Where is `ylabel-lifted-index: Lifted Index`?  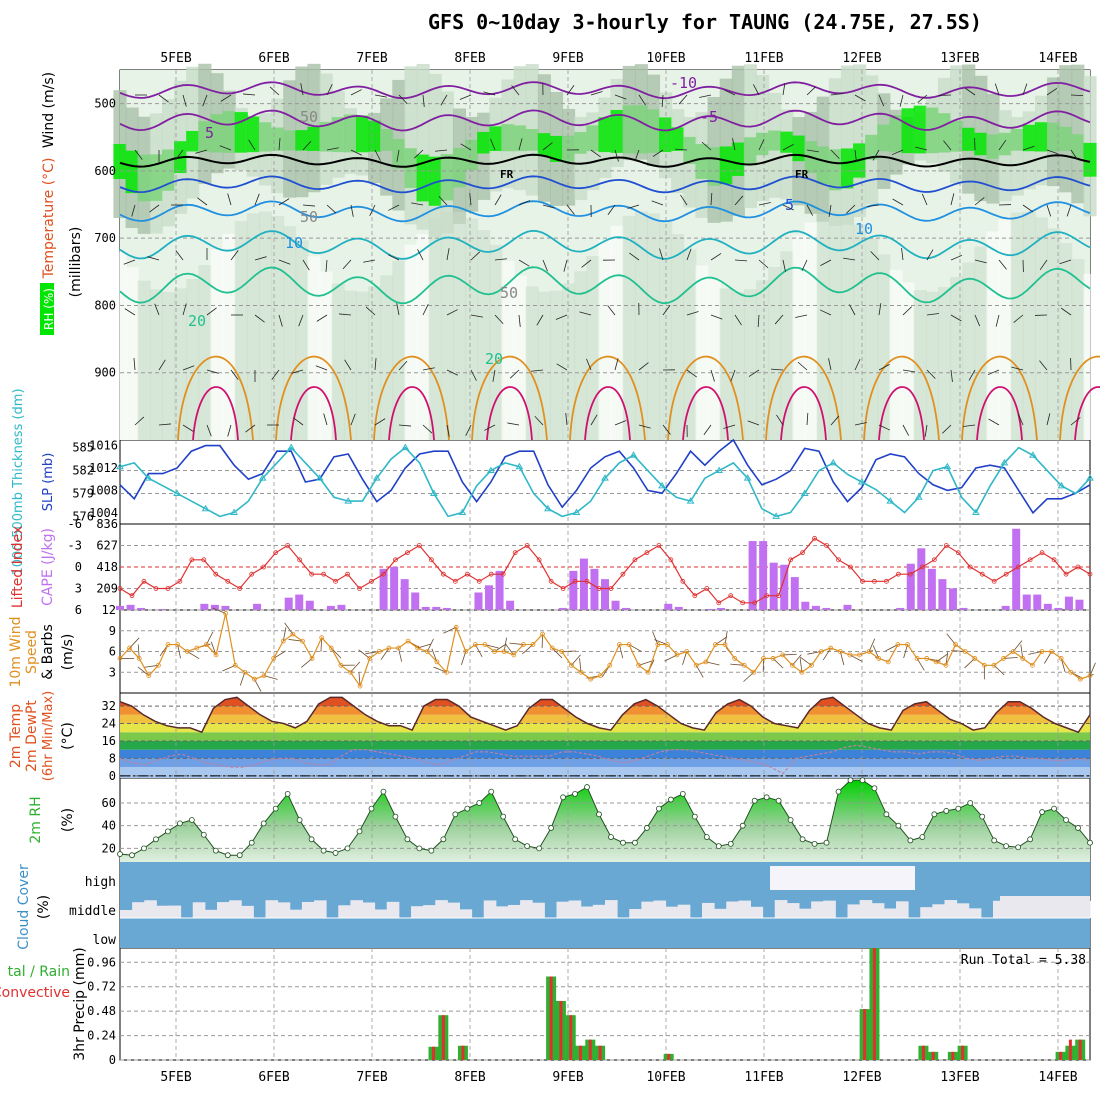
ylabel-lifted-index: Lifted Index is located at coordinates (18, 567).